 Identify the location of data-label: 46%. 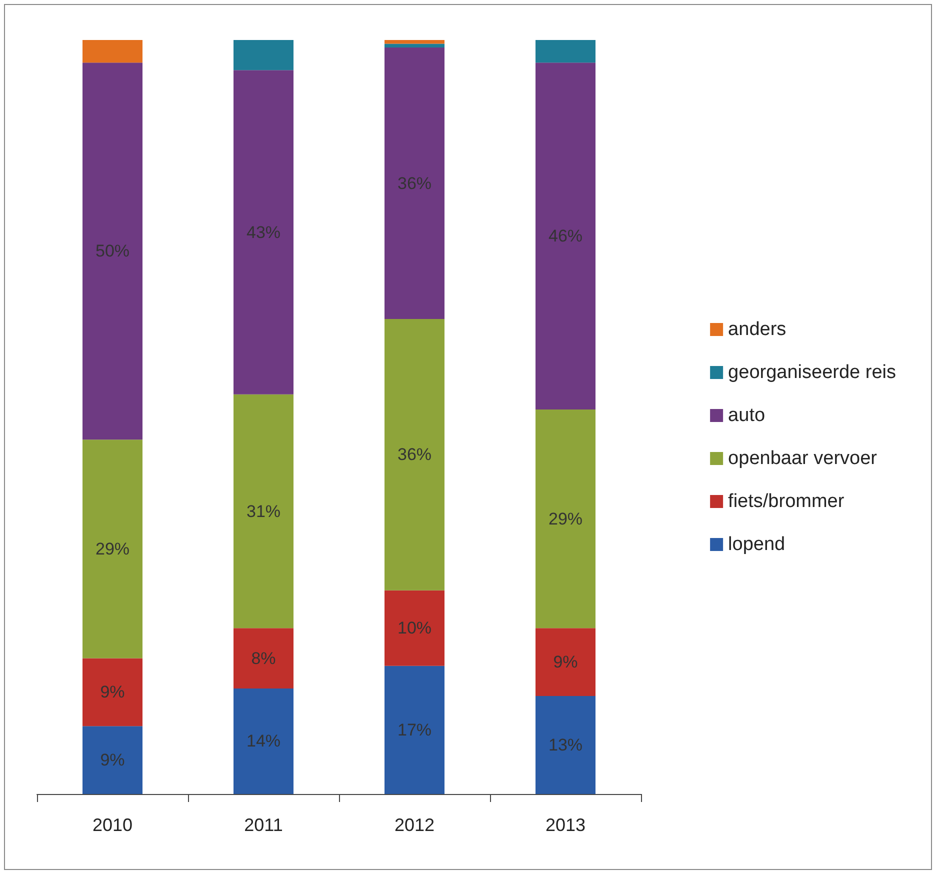
(565, 236).